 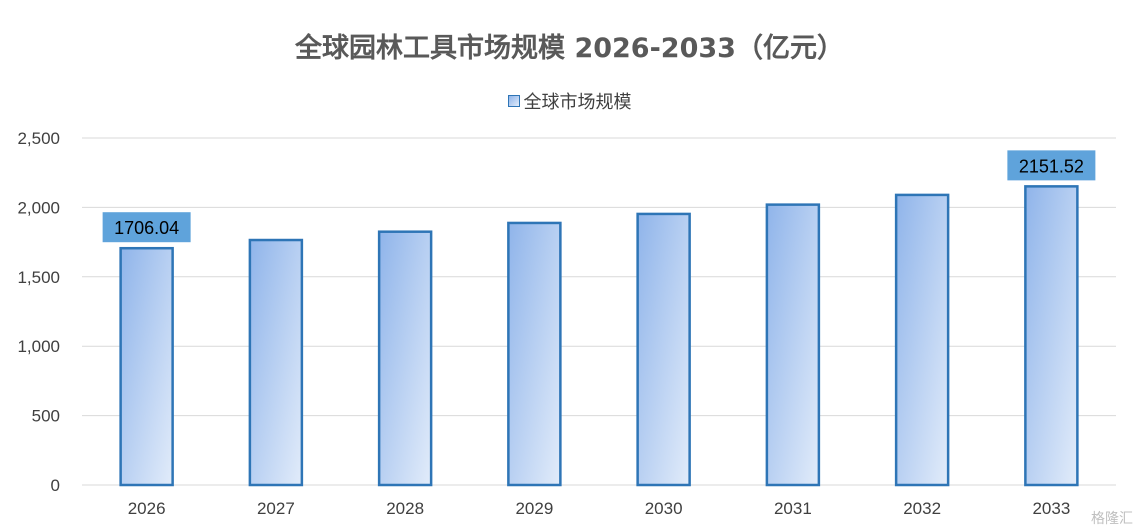 I want to click on x-tick-label: 2028, so click(x=405, y=508).